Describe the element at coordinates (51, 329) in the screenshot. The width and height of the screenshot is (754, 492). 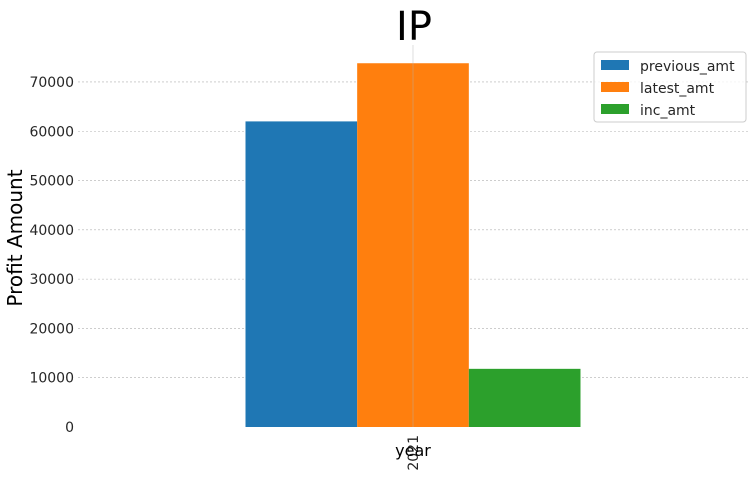
I see `y-tick-label: 20000` at that location.